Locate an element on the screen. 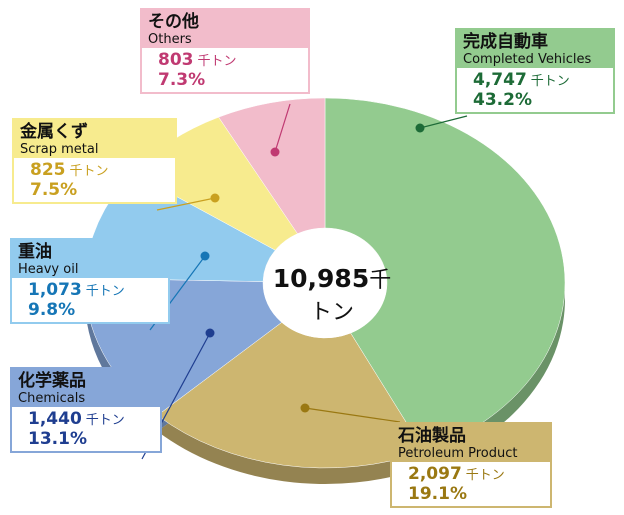 This screenshot has width=624, height=515. name-en: Scrap metal is located at coordinates (59, 149).